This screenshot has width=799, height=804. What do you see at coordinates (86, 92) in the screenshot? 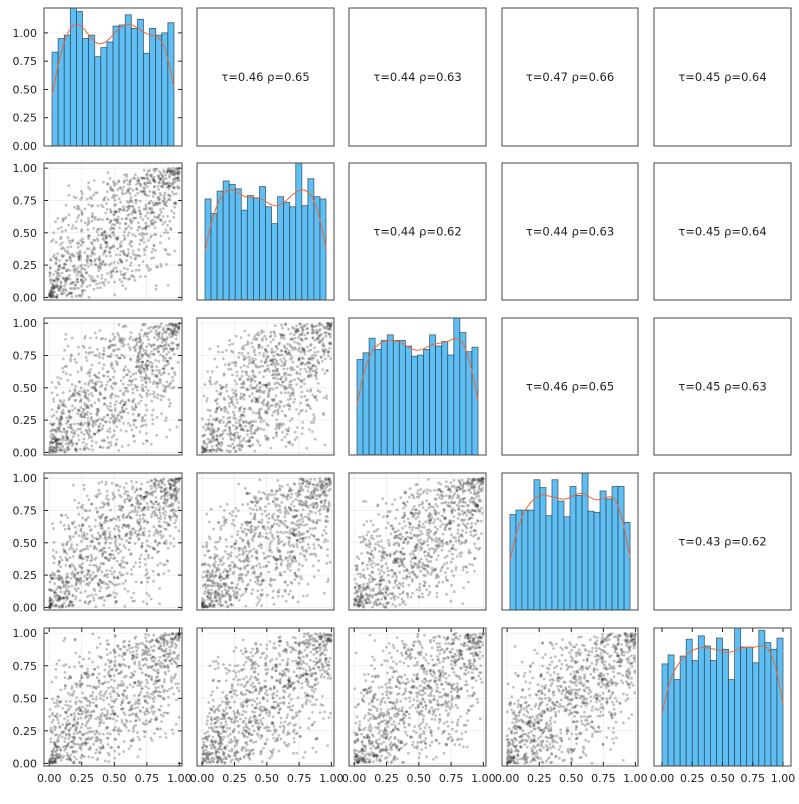
I see `histogram-bar` at bounding box center [86, 92].